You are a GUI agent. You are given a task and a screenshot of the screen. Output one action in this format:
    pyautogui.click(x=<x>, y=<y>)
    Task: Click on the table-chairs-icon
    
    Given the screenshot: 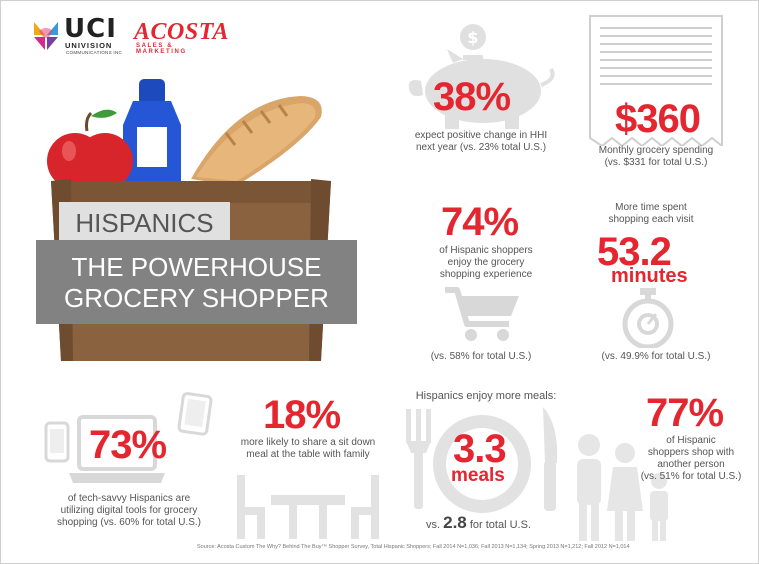 What is the action you would take?
    pyautogui.click(x=308, y=507)
    